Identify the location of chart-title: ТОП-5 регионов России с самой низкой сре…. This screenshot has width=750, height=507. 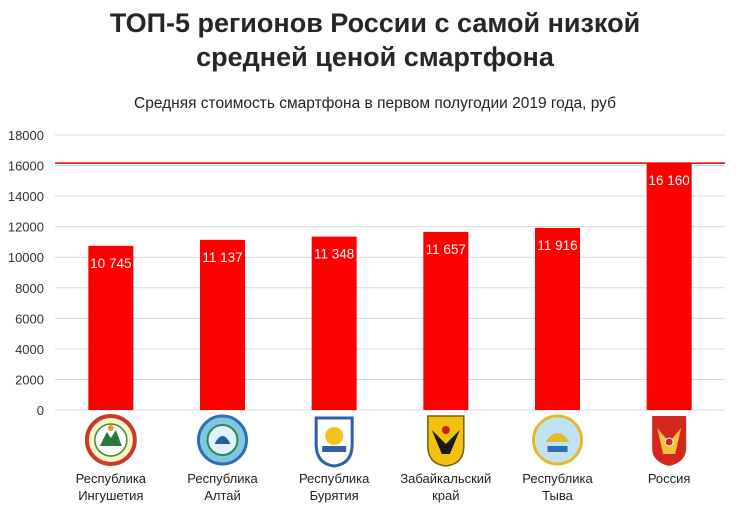
(375, 40).